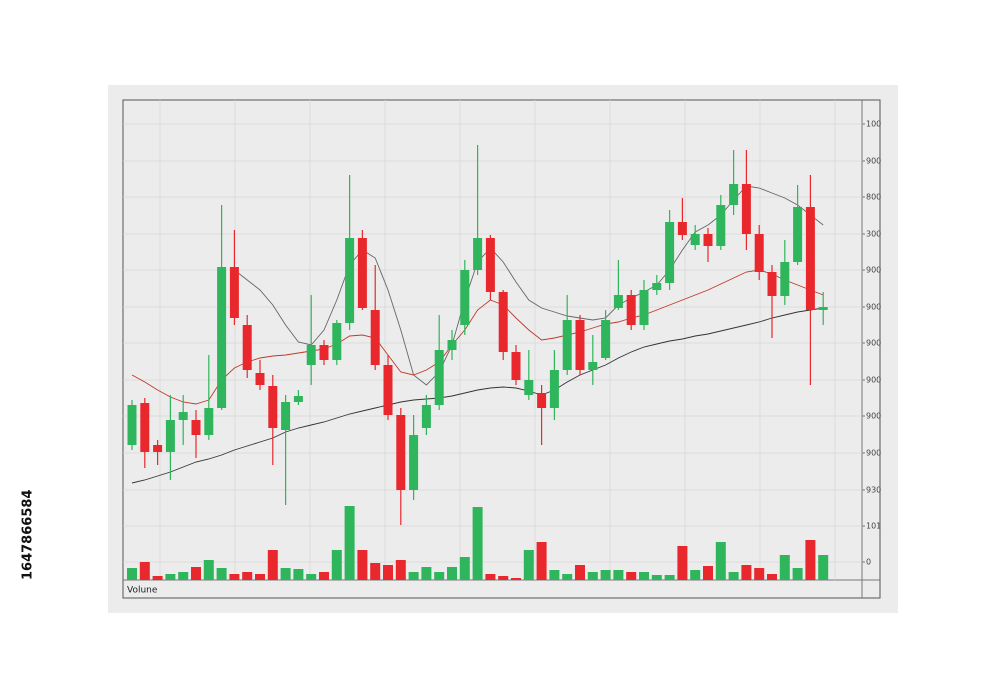 The width and height of the screenshot is (1000, 700). I want to click on y-tick-label: 300, so click(873, 234).